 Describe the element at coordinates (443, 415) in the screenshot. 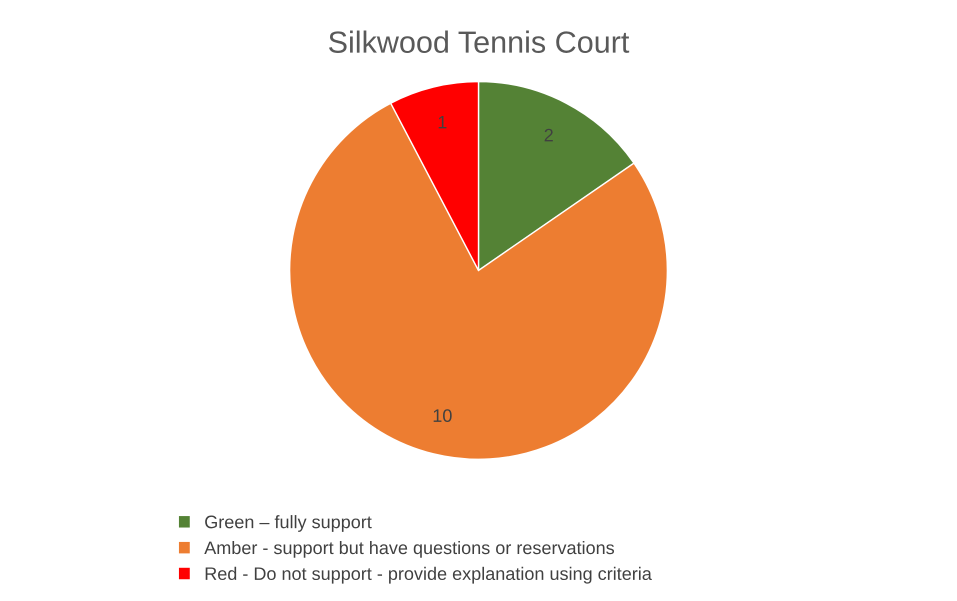

I see `data-label: 10` at that location.